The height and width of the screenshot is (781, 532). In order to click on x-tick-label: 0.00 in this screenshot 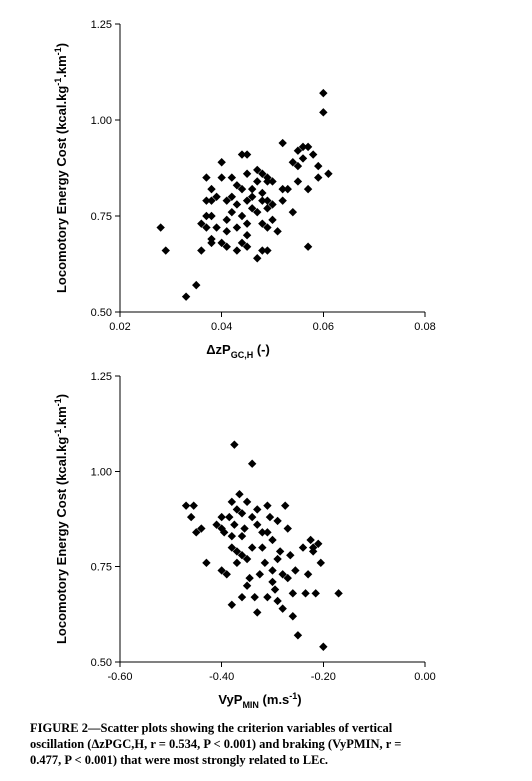, I will do `click(424, 677)`.